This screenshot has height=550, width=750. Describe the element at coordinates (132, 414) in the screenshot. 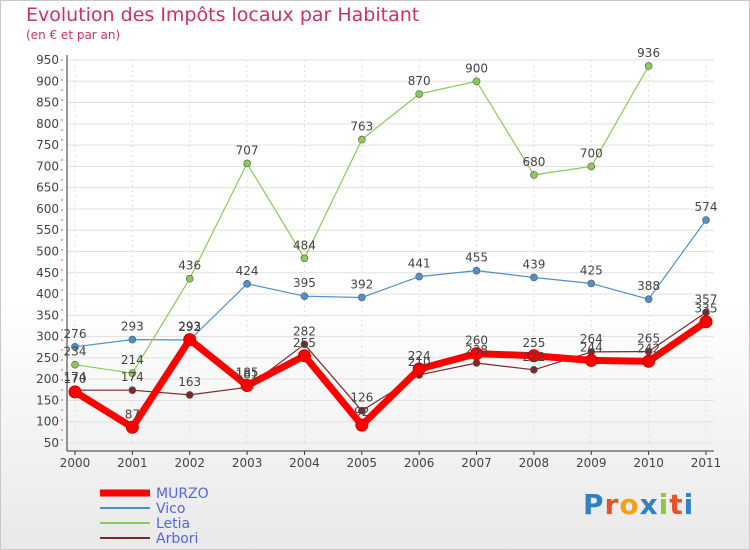

I see `data-label-murzo: 87` at that location.